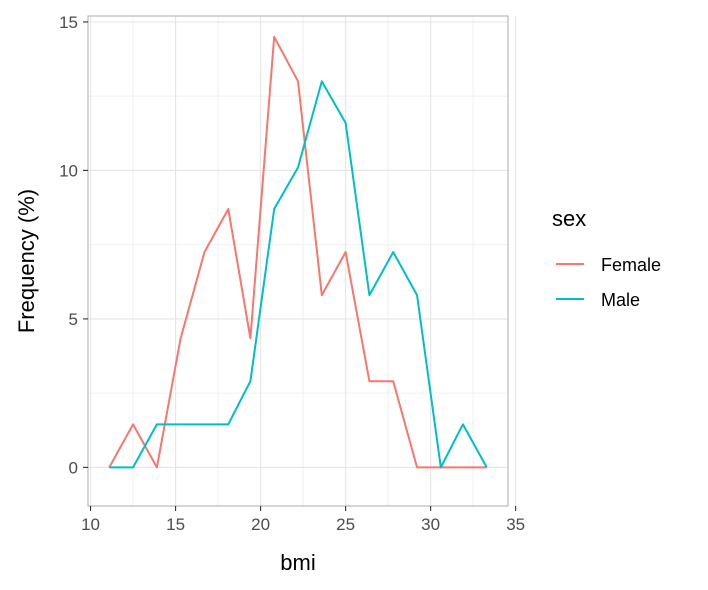 The width and height of the screenshot is (708, 590). What do you see at coordinates (260, 524) in the screenshot?
I see `x-tick-label: 20` at bounding box center [260, 524].